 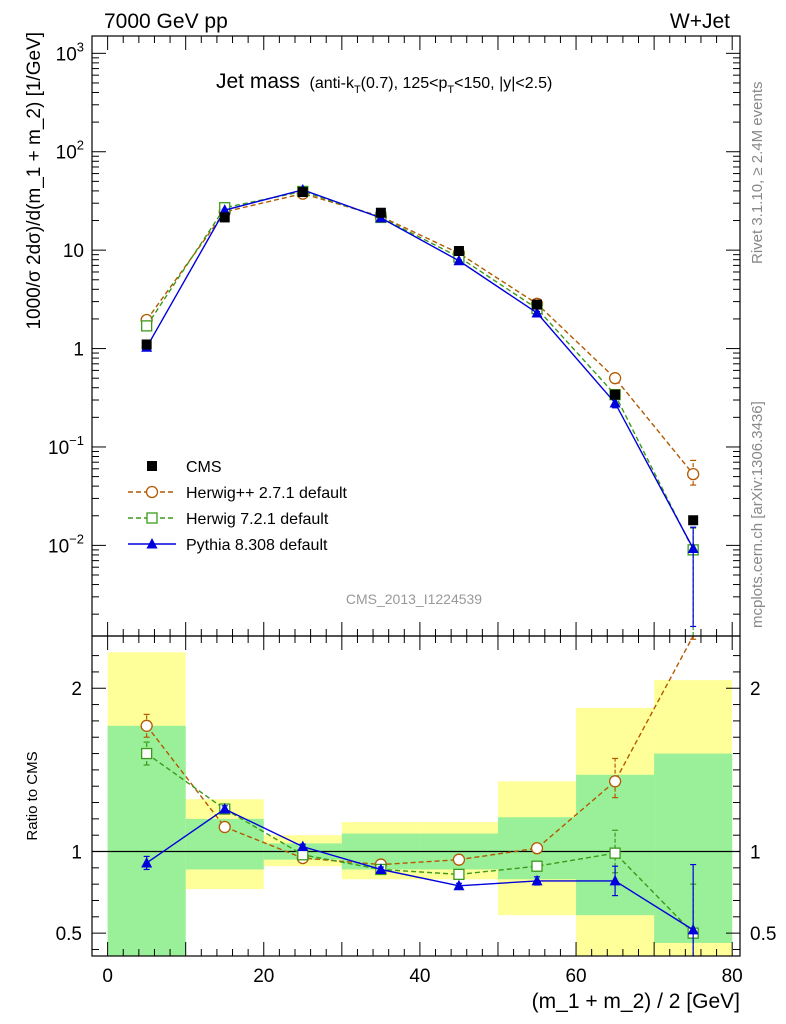 What do you see at coordinates (732, 976) in the screenshot?
I see `x-tick-label: 80` at bounding box center [732, 976].